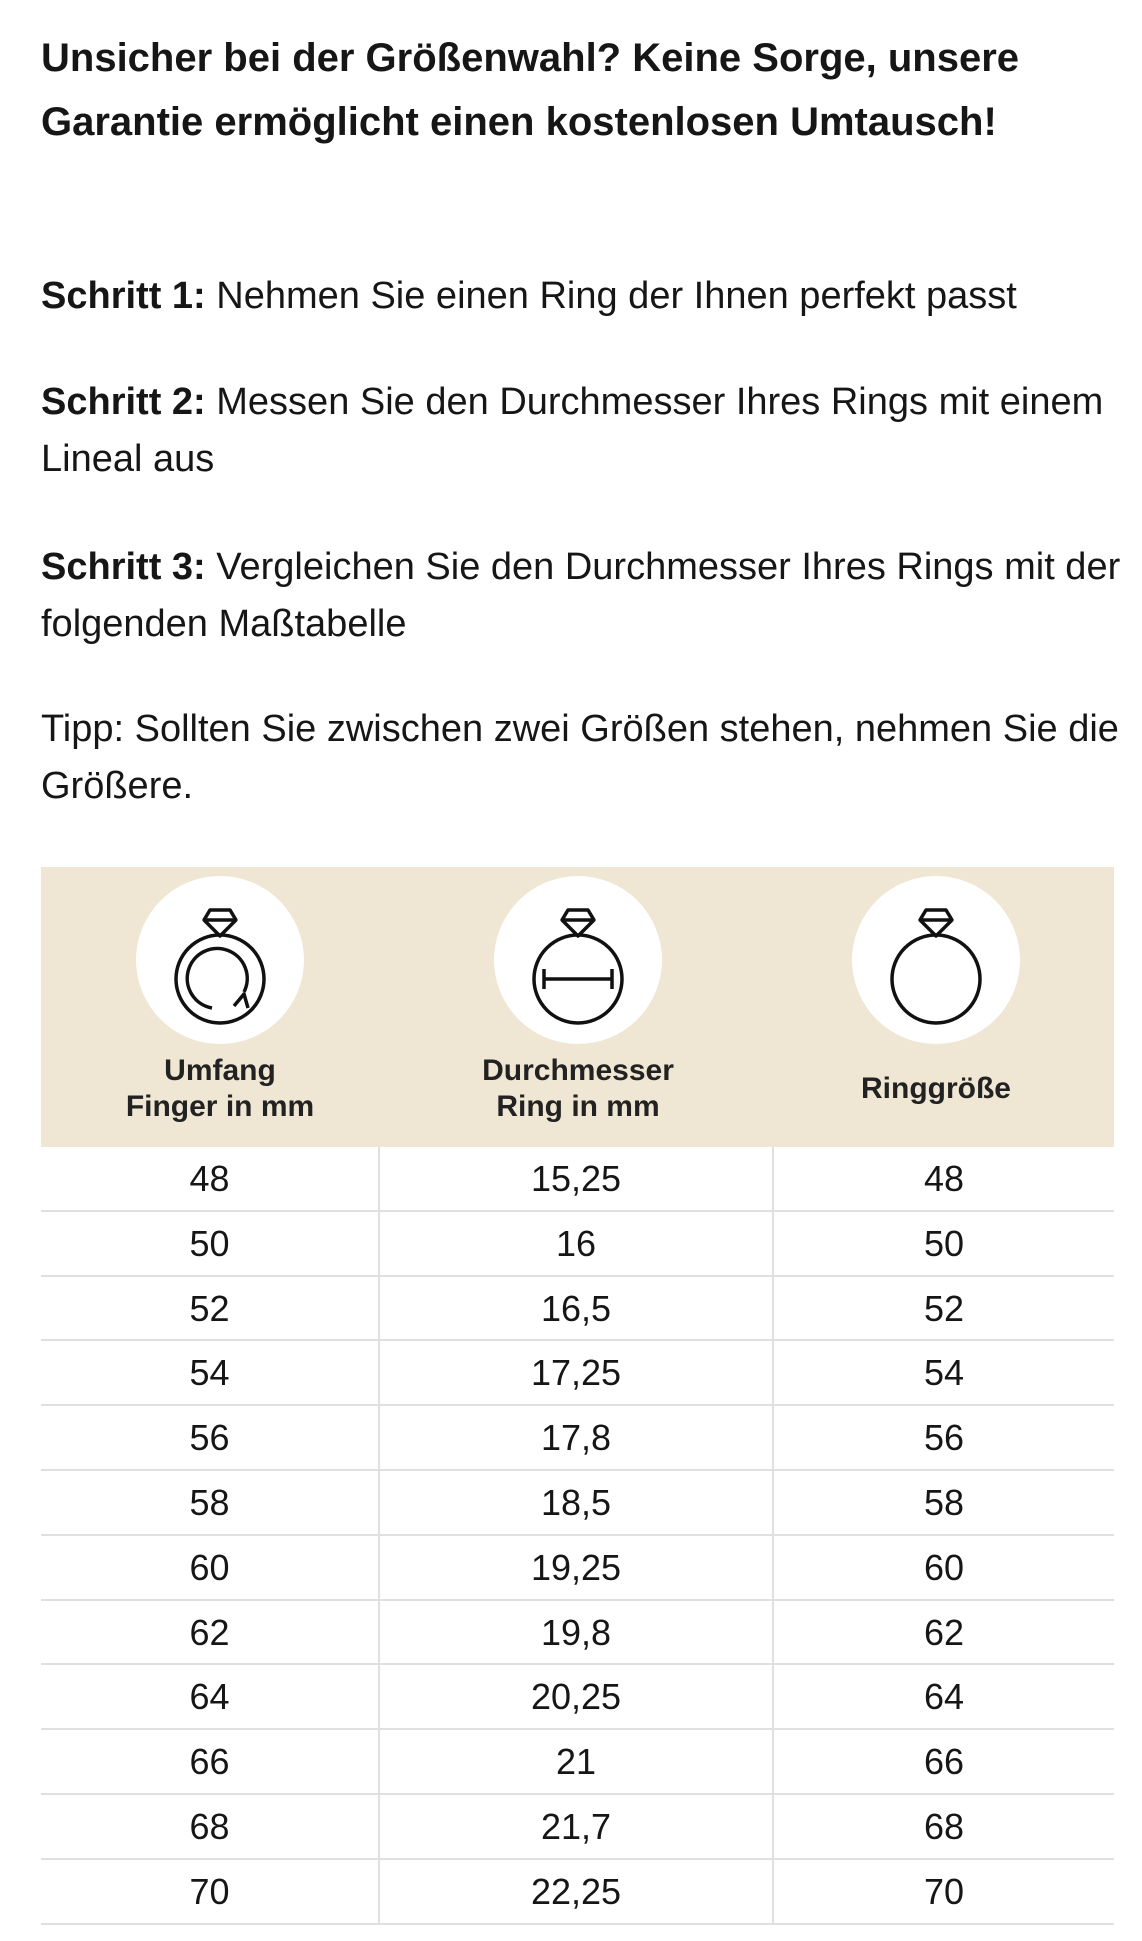 The height and width of the screenshot is (1941, 1142). I want to click on table-row: 48 15,25 48, so click(577, 1179).